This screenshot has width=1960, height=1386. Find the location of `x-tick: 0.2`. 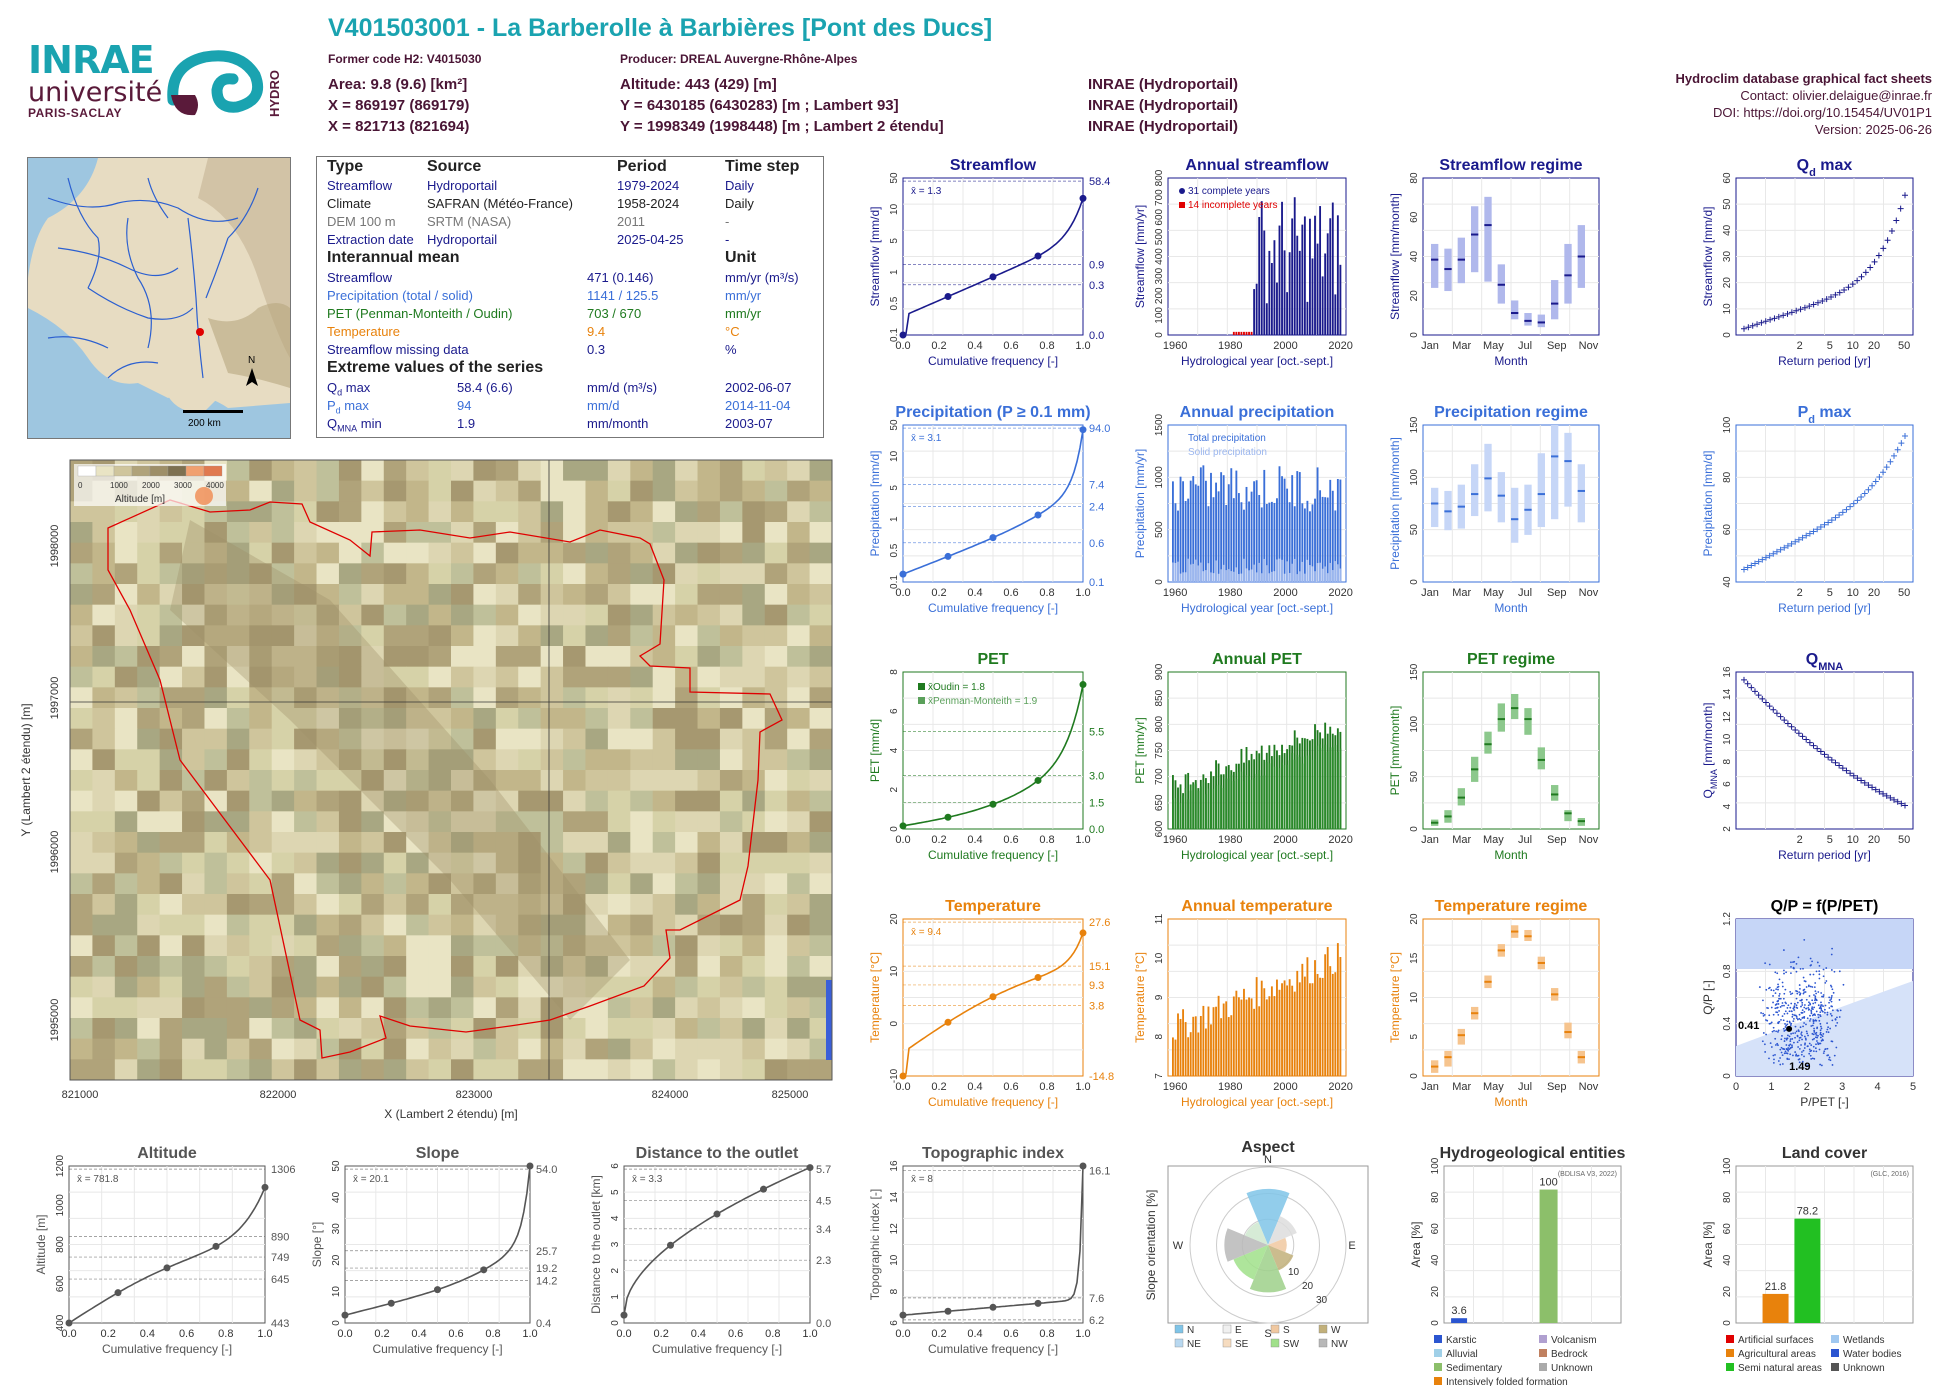

x-tick: 0.2 is located at coordinates (938, 1087).